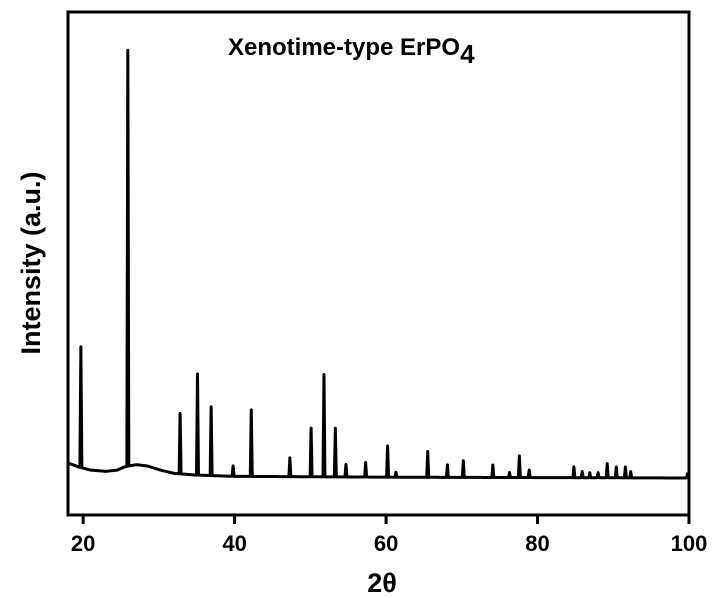 Image resolution: width=720 pixels, height=598 pixels. Describe the element at coordinates (234, 543) in the screenshot. I see `x-tick-label: 40` at that location.